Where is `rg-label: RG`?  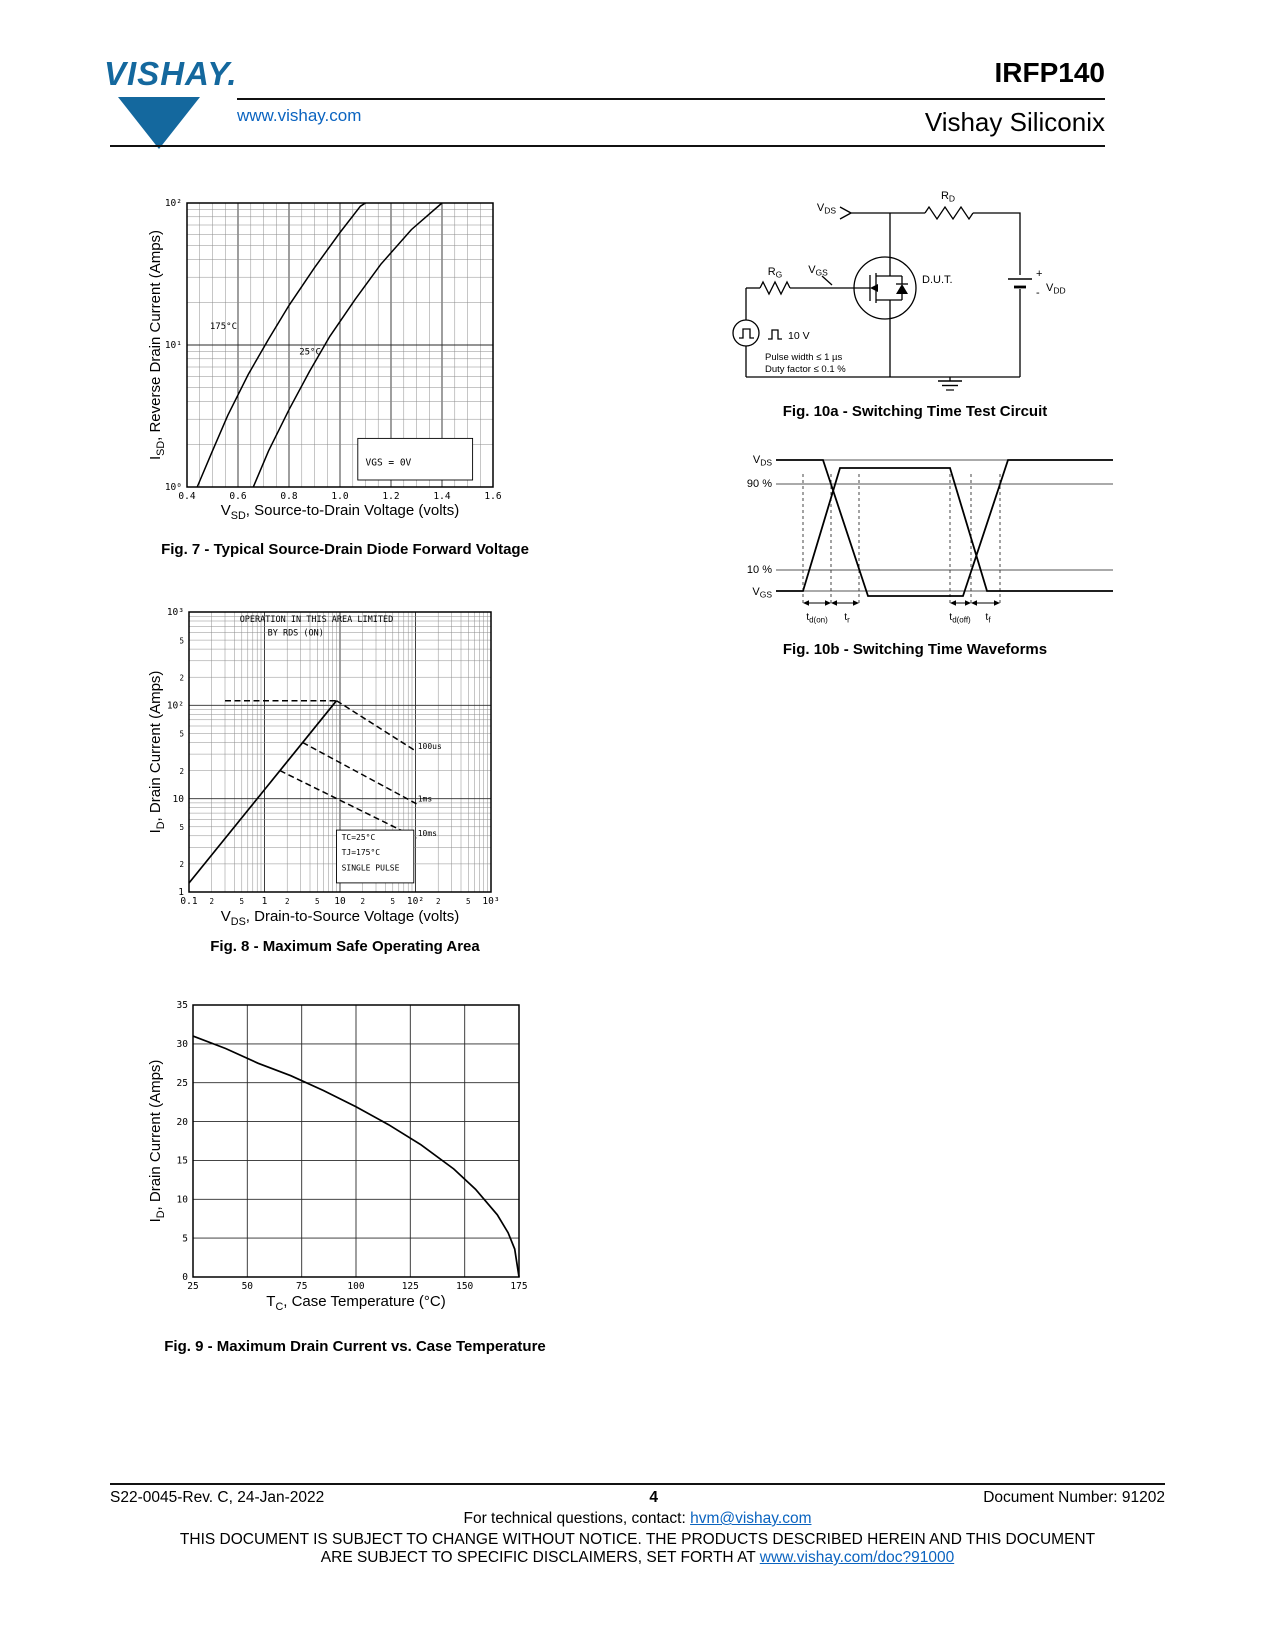 rg-label: RG is located at coordinates (775, 273).